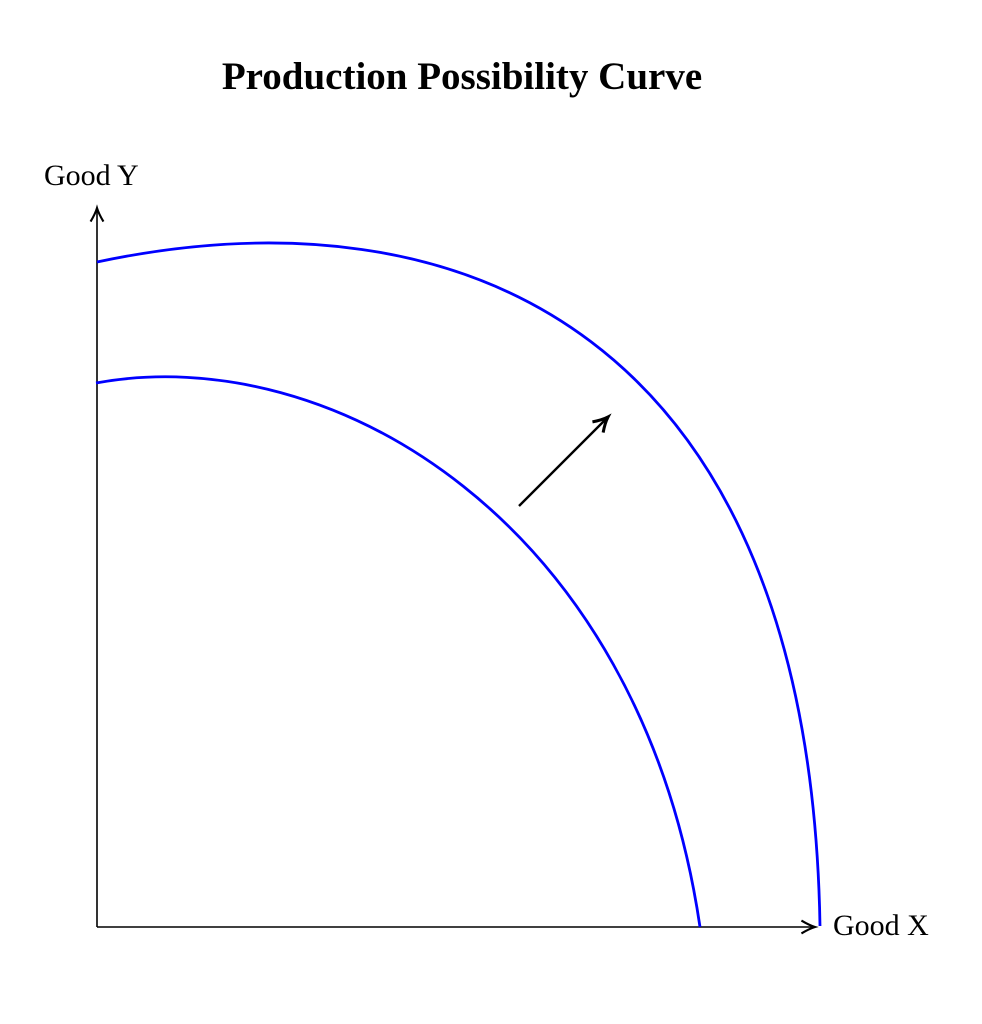 The image size is (982, 1024). I want to click on y-axis-label: Good Y, so click(91, 175).